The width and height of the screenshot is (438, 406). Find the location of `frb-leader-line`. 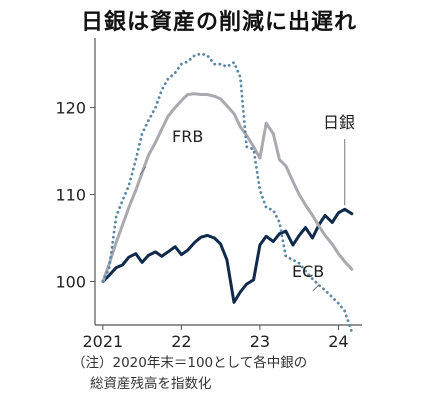

frb-leader-line is located at coordinates (143, 171).